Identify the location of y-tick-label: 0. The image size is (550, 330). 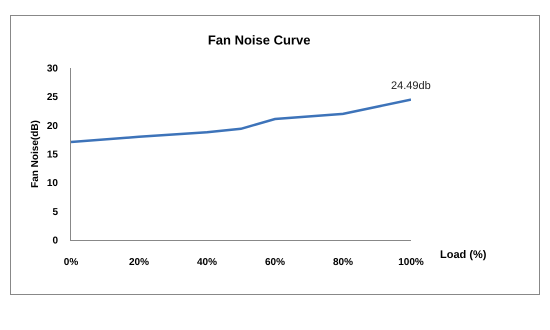
(55, 241).